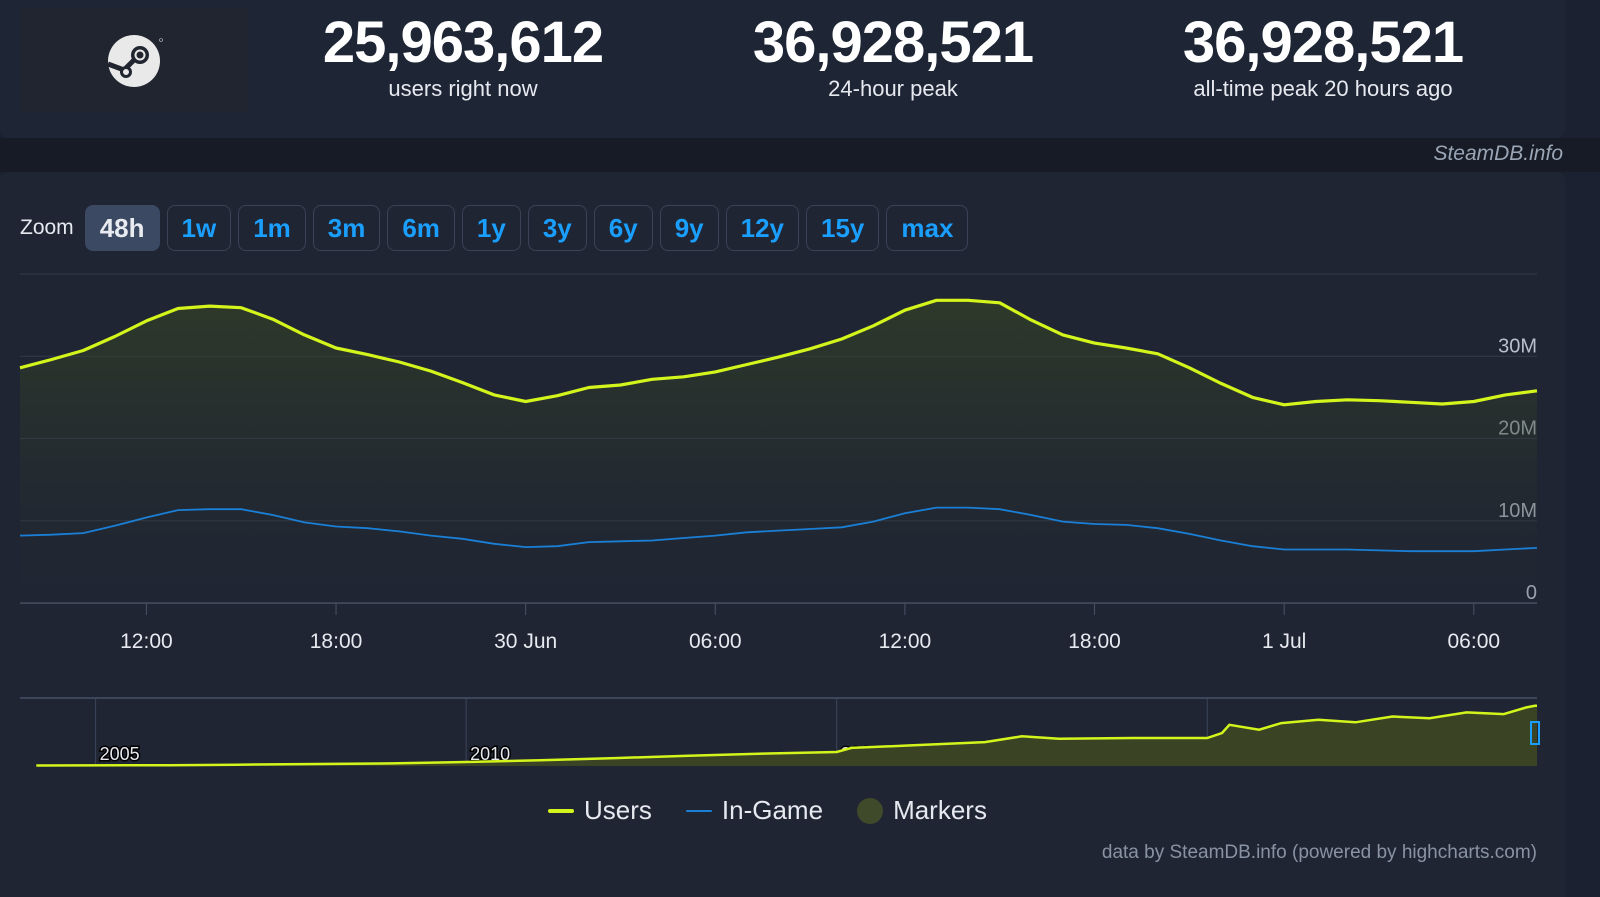  What do you see at coordinates (346, 228) in the screenshot?
I see `zoom-button-3m: 3m` at bounding box center [346, 228].